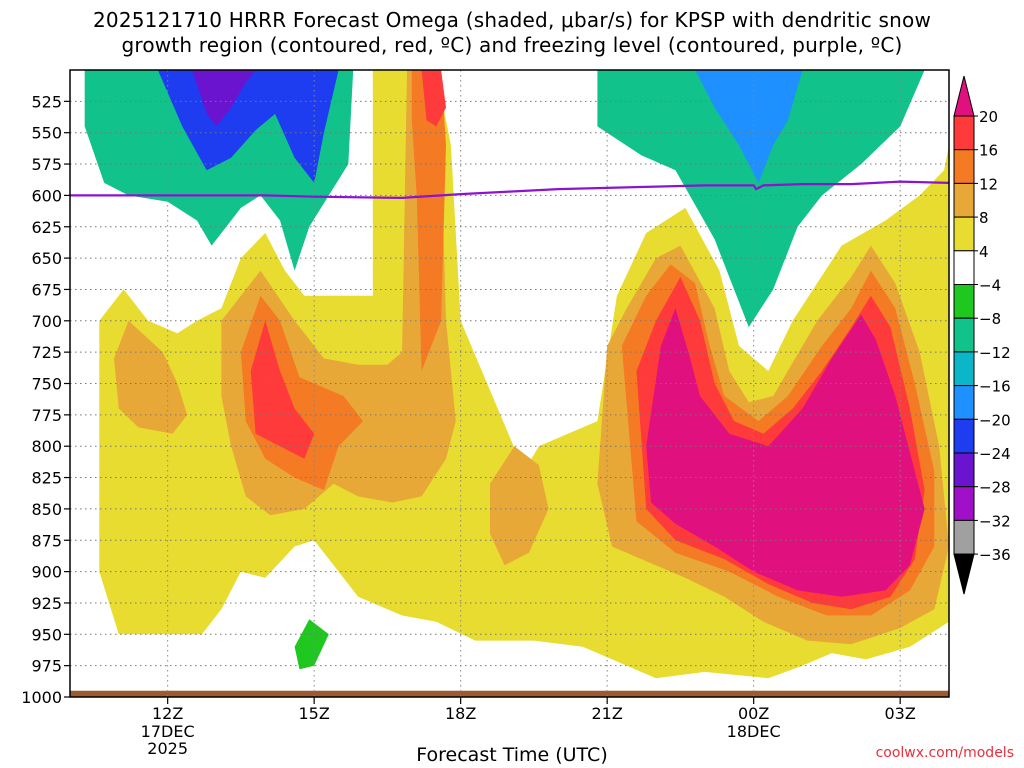 The height and width of the screenshot is (768, 1024). Describe the element at coordinates (995, 353) in the screenshot. I see `colorbar-label-7: −12` at that location.